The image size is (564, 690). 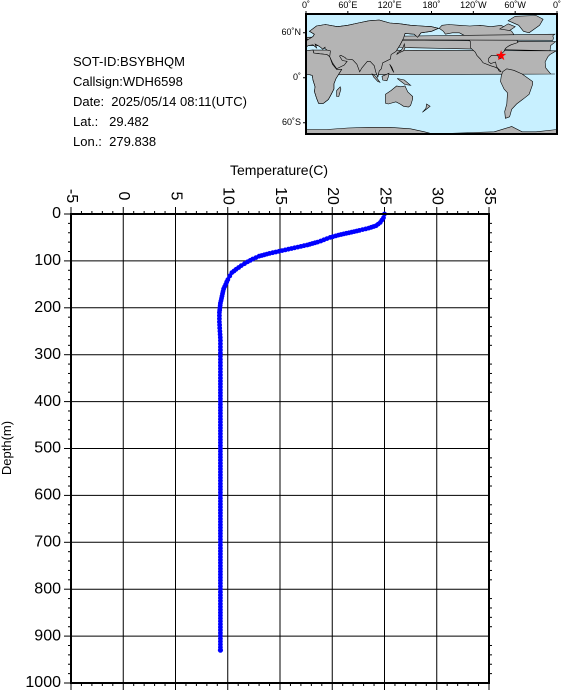 What do you see at coordinates (324, 76) in the screenshot?
I see `land-africa-wrap` at bounding box center [324, 76].